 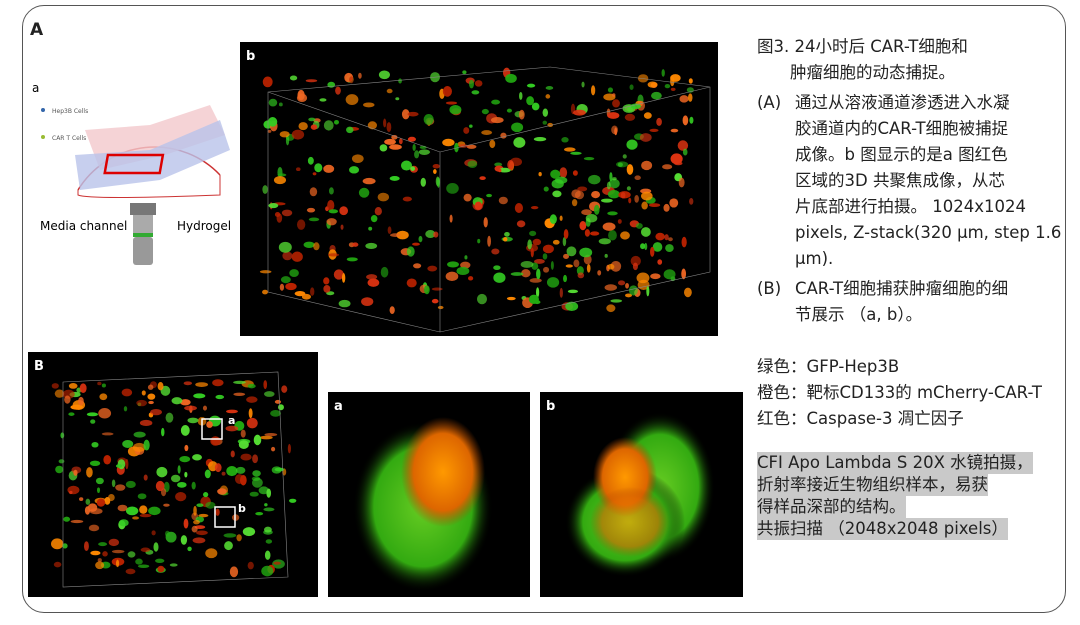 What do you see at coordinates (928, 232) in the screenshot?
I see `caption-line: pixels, Z-stack(320 µm, step 1.6` at bounding box center [928, 232].